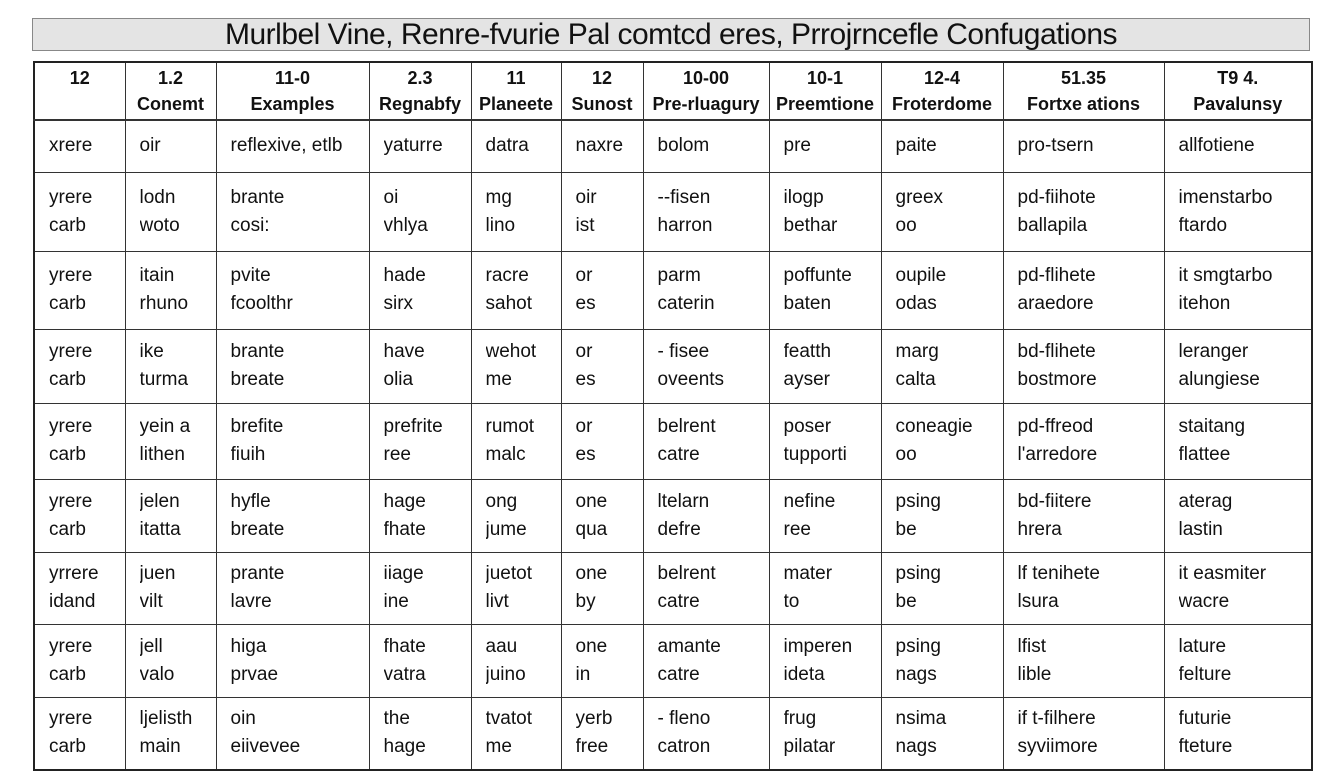  What do you see at coordinates (1238, 515) in the screenshot?
I see `table-cell: aterag lastin` at bounding box center [1238, 515].